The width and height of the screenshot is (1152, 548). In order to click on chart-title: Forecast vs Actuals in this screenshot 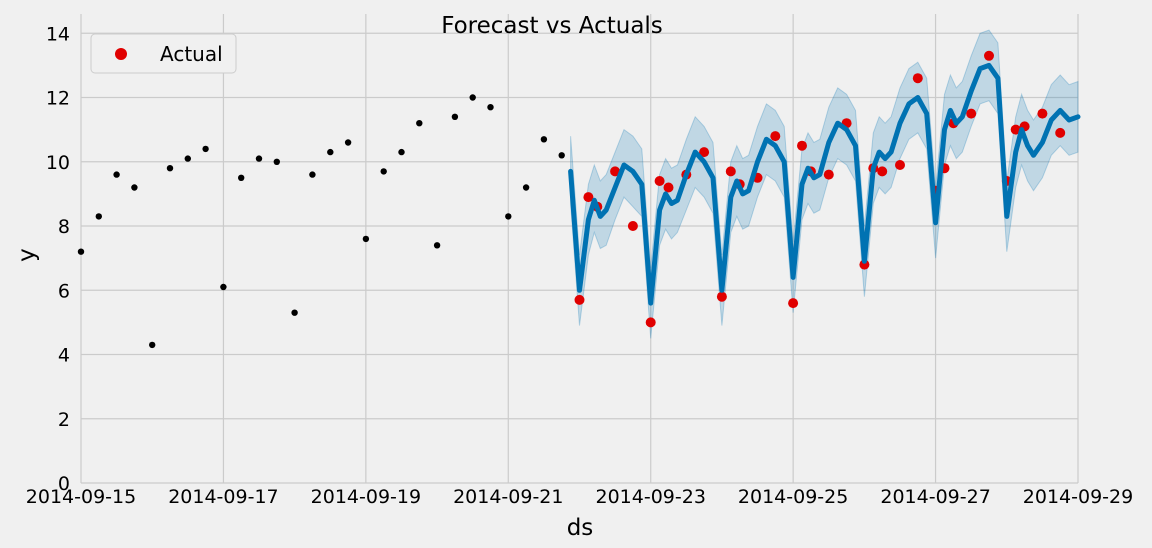, I will do `click(552, 26)`.